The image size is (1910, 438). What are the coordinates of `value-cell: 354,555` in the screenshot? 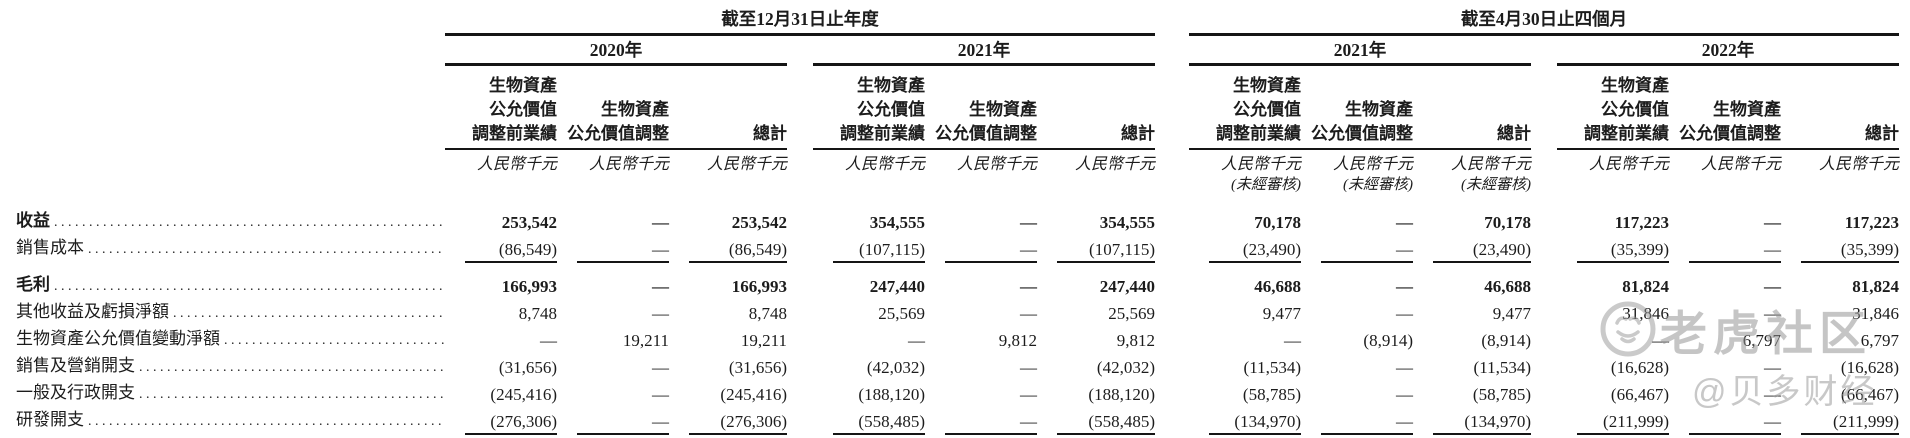 It's located at (869, 222).